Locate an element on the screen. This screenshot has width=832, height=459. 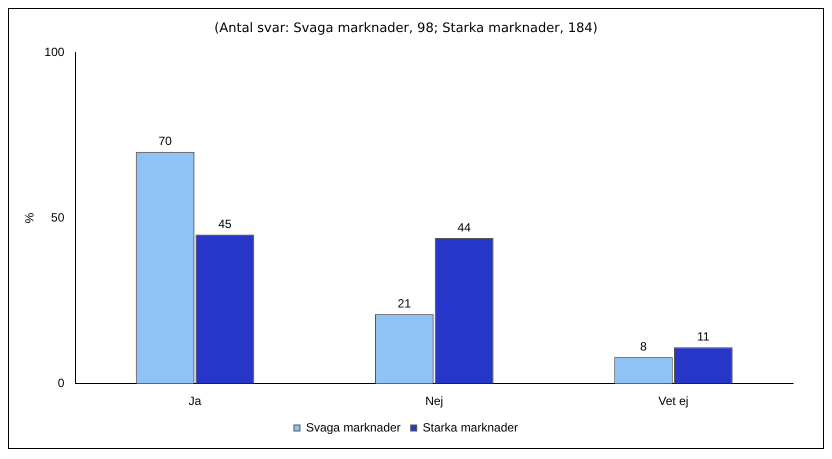
legend-label: Svaga marknader is located at coordinates (353, 427).